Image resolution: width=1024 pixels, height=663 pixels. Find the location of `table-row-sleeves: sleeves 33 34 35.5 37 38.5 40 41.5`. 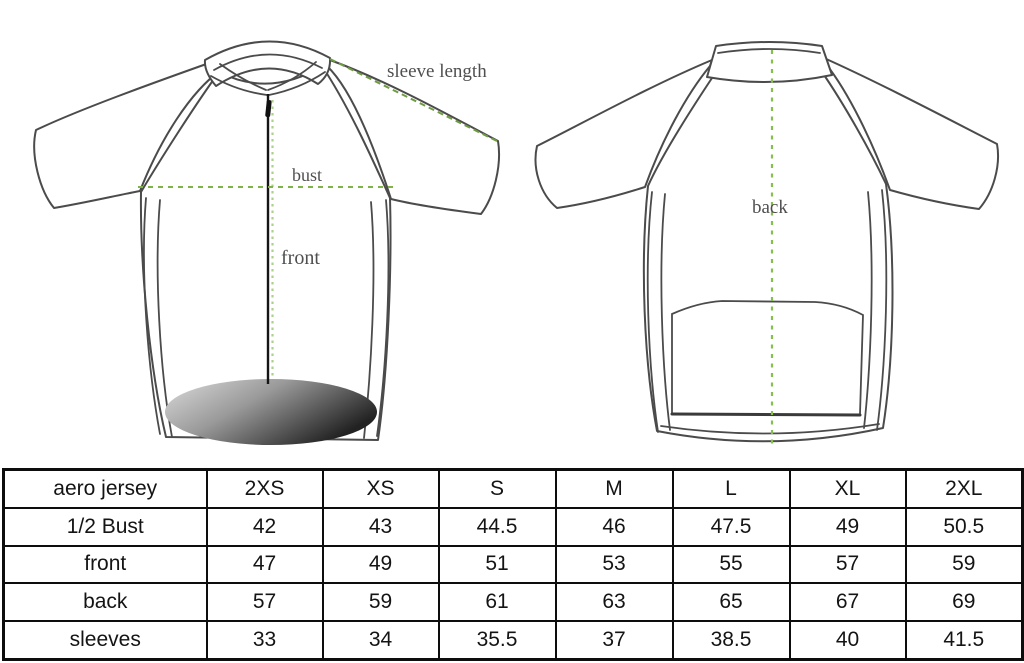

table-row-sleeves: sleeves 33 34 35.5 37 38.5 40 41.5 is located at coordinates (513, 640).